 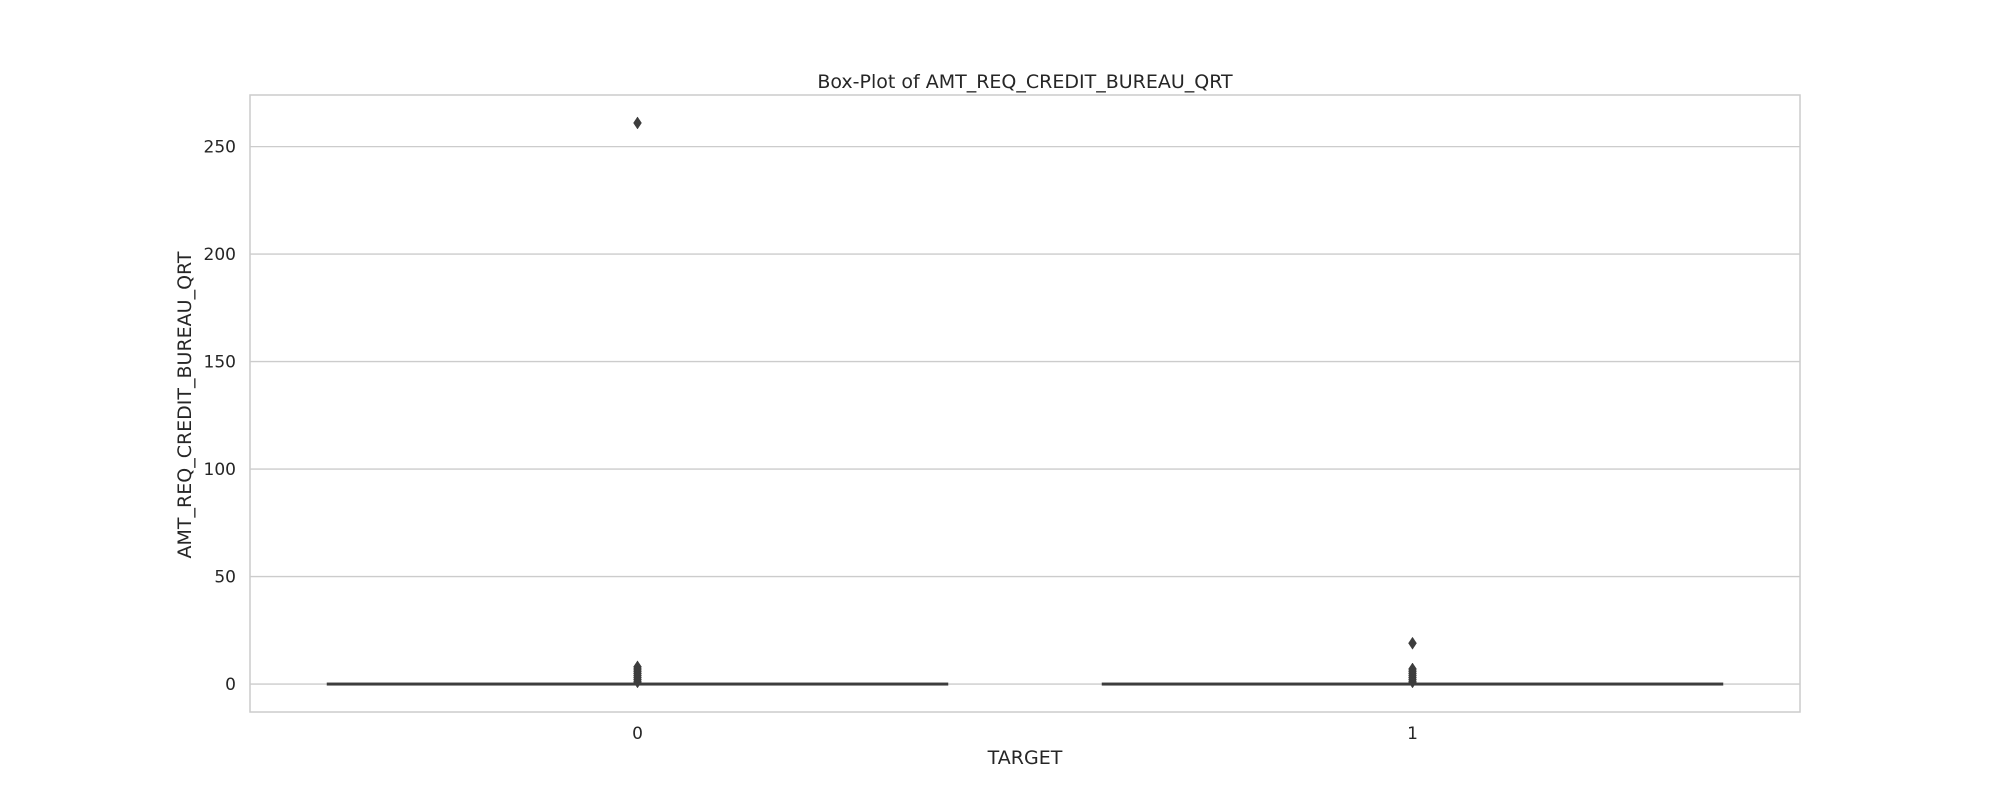 What do you see at coordinates (225, 578) in the screenshot?
I see `y-tick-label: 50` at bounding box center [225, 578].